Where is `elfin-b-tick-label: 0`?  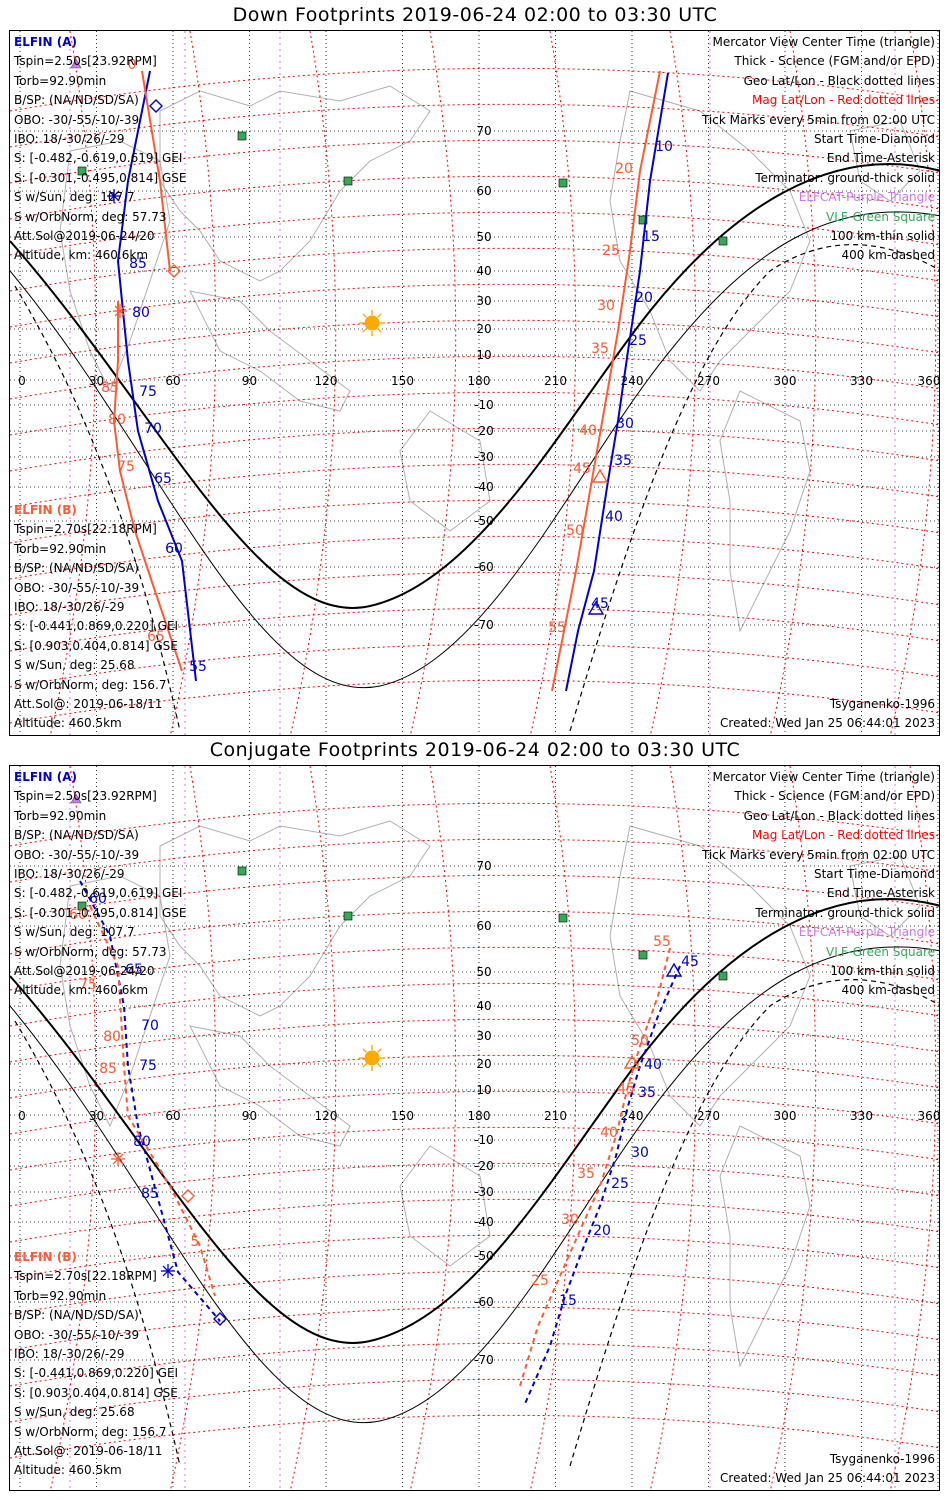
elfin-b-tick-label: 0 is located at coordinates (132, 65).